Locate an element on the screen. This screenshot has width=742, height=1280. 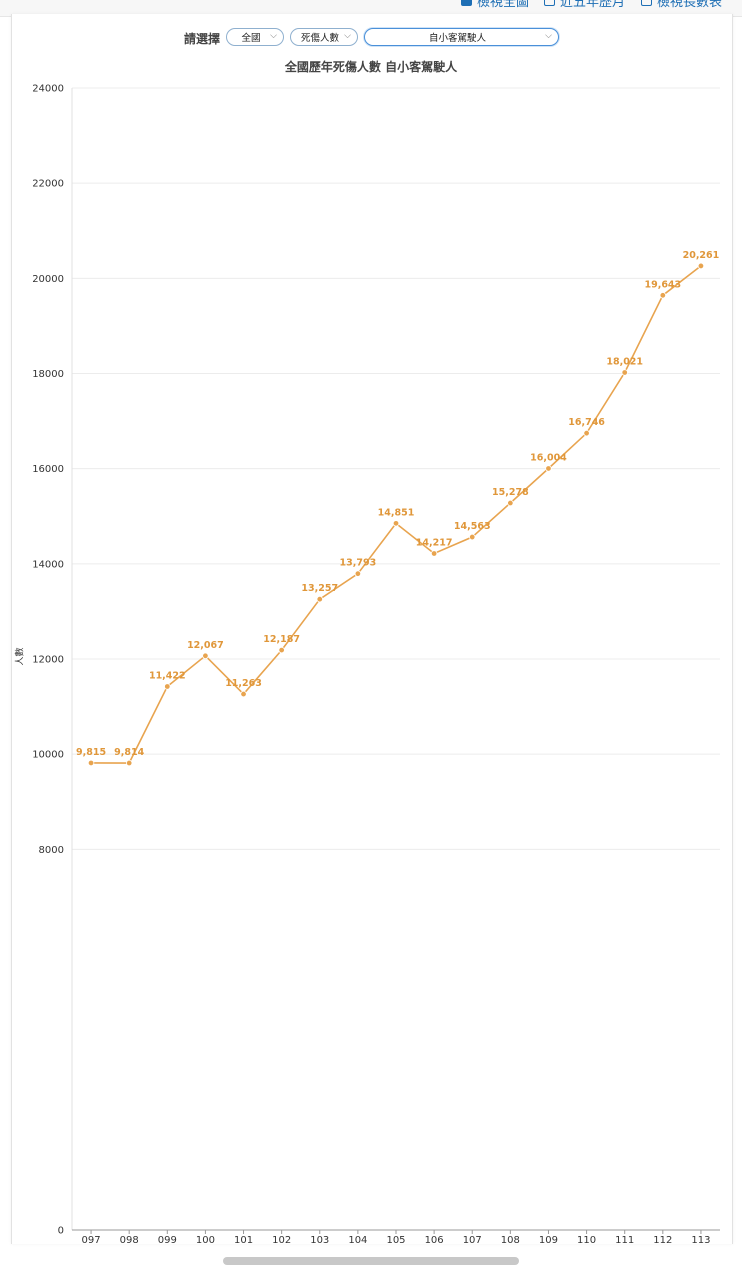
y-tick-label: 22000 is located at coordinates (48, 184).